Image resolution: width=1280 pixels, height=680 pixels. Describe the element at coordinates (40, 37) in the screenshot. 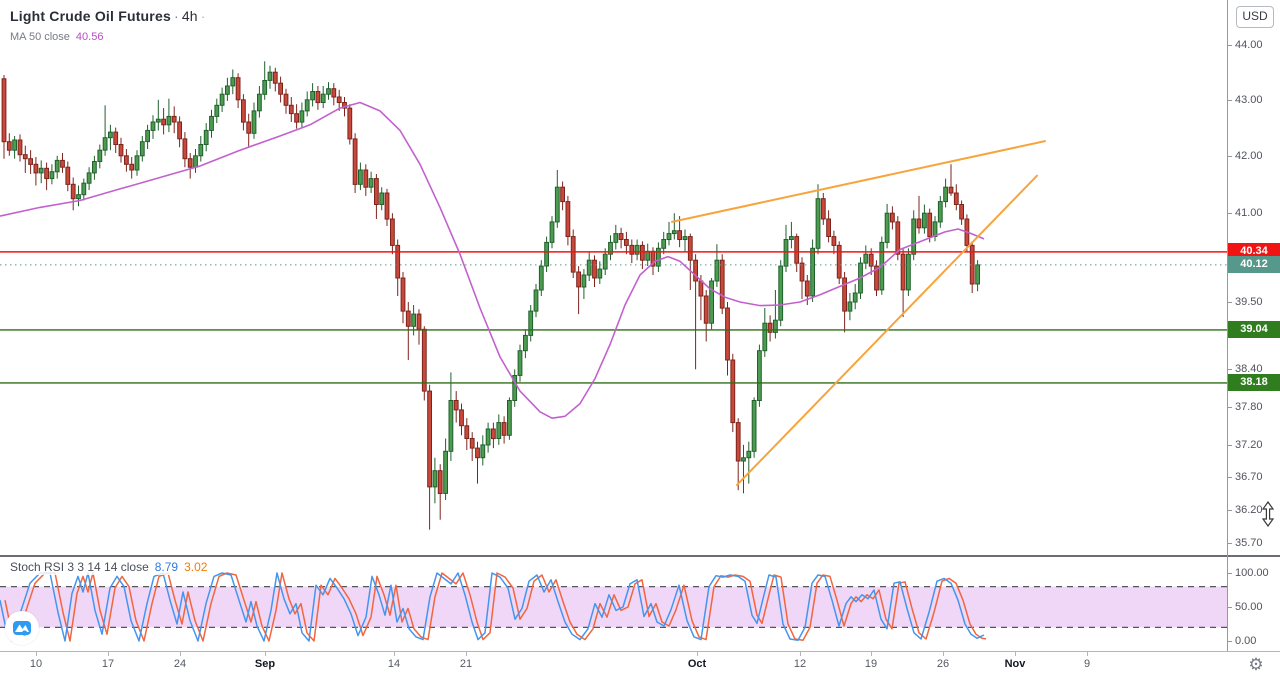

I see `ma50-label: MA 50 close` at that location.